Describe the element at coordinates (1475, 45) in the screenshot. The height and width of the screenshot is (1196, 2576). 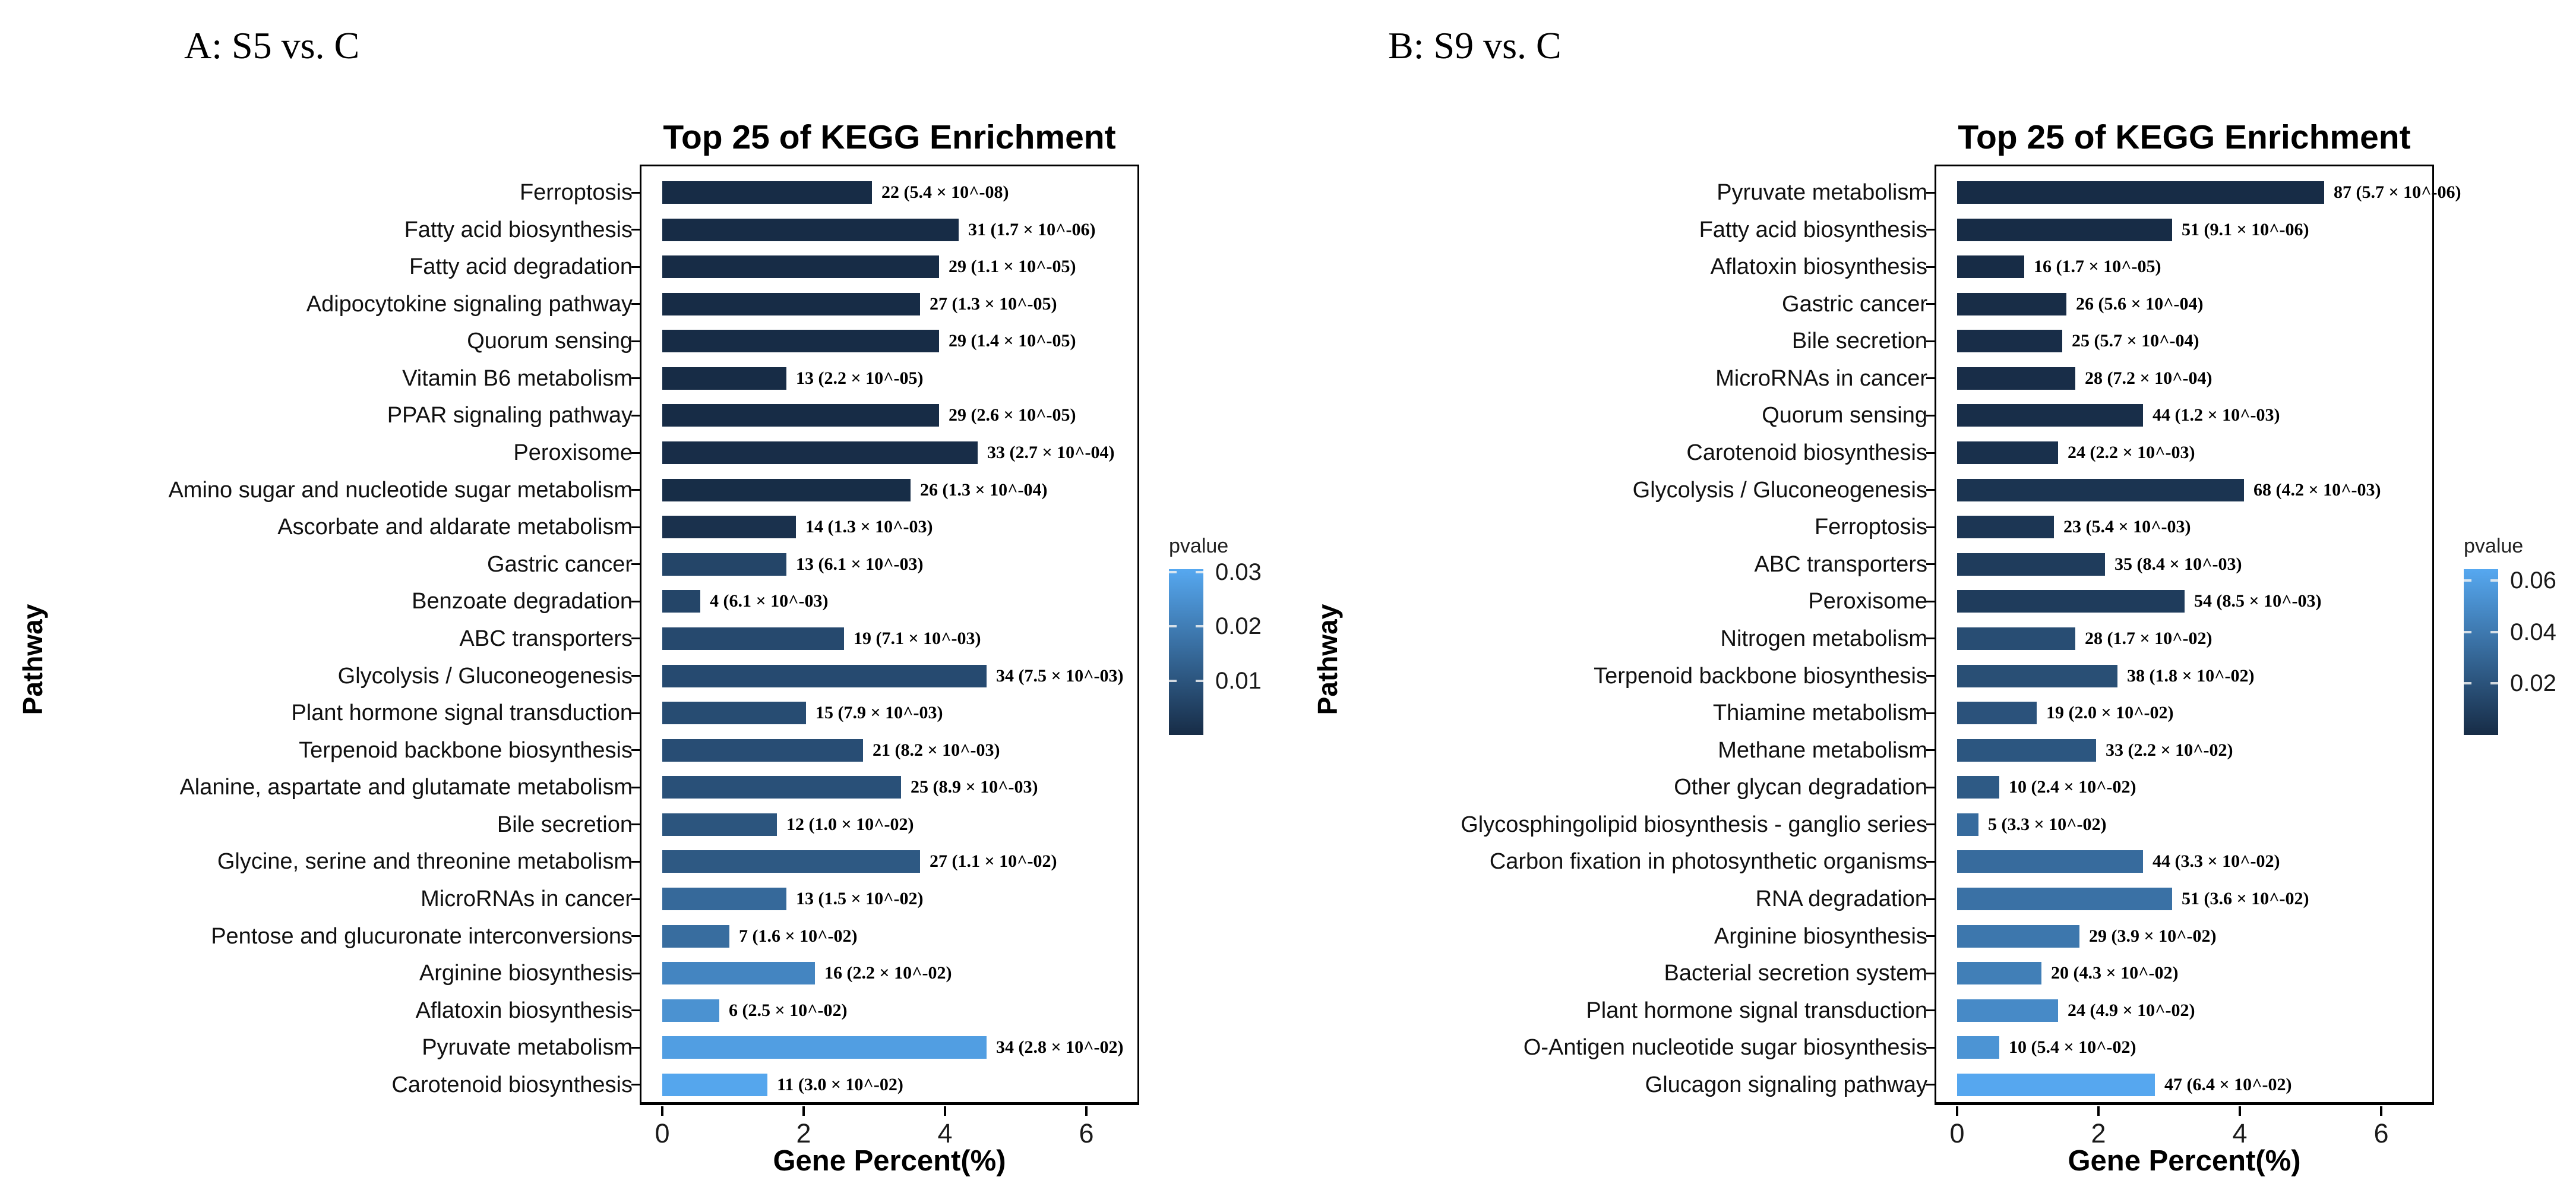
I see `panel-b-label: B: S9 vs. C` at that location.